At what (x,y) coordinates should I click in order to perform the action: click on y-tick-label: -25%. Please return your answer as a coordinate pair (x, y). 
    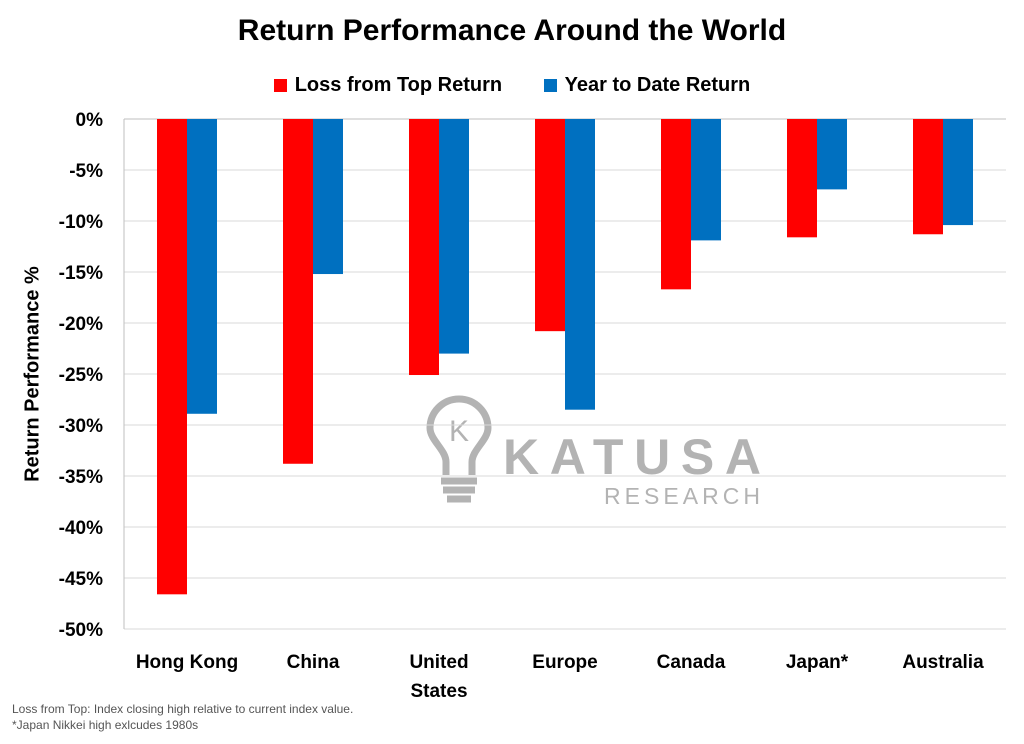
    Looking at the image, I should click on (81, 375).